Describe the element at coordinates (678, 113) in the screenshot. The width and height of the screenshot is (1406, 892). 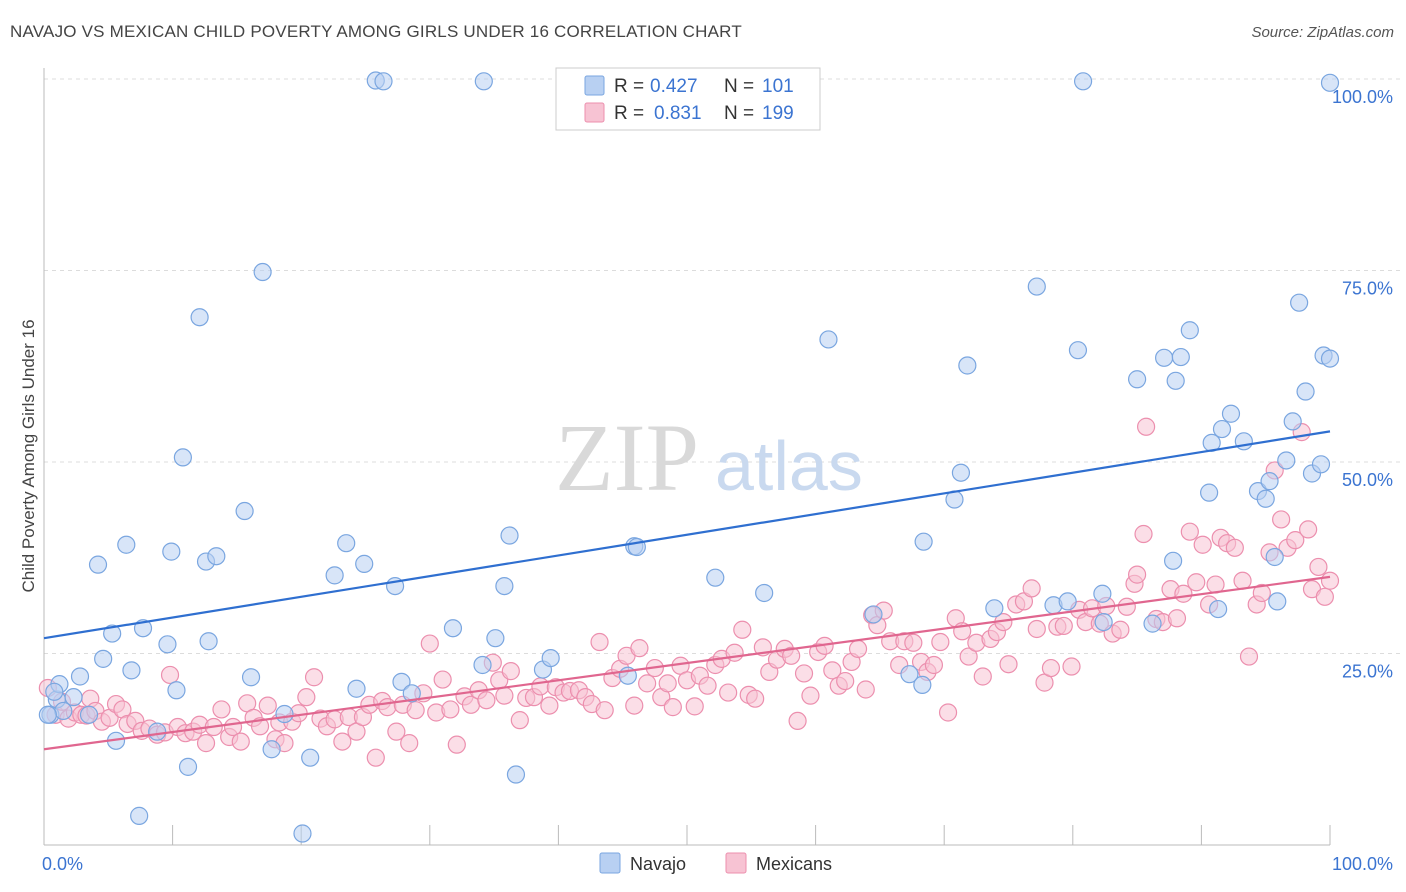
I see `stats-legend-mexicans-r-value: 0.831` at that location.